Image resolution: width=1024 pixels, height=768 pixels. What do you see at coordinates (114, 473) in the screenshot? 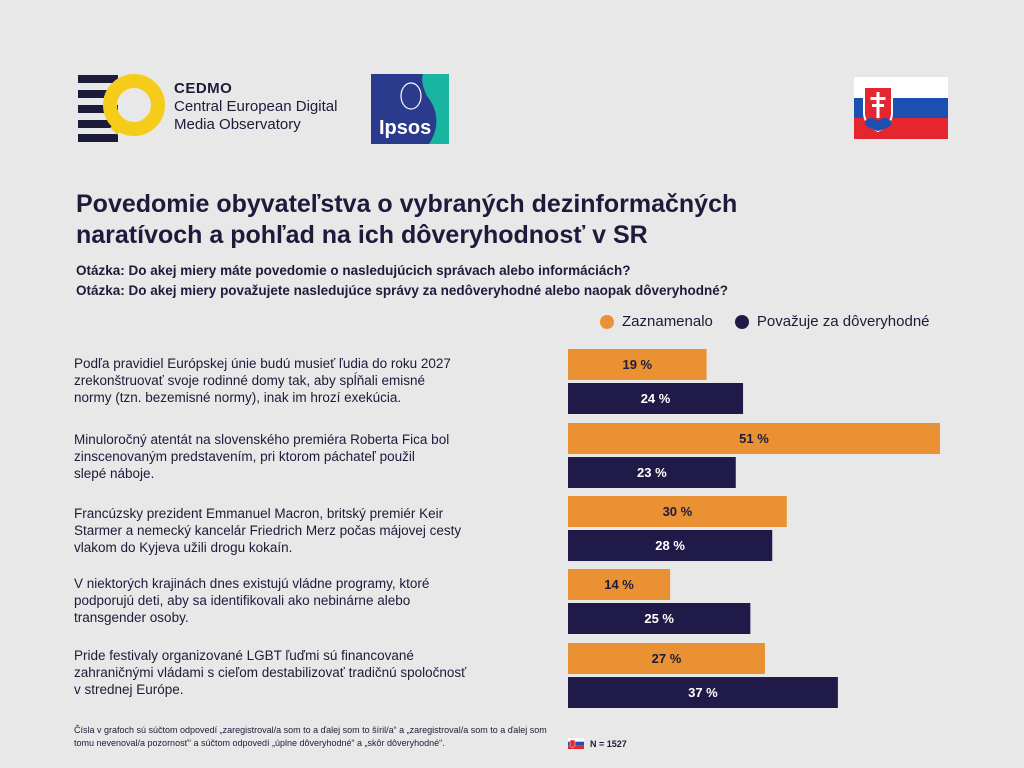
I see `category-2-line-3: slepé náboje.` at bounding box center [114, 473].